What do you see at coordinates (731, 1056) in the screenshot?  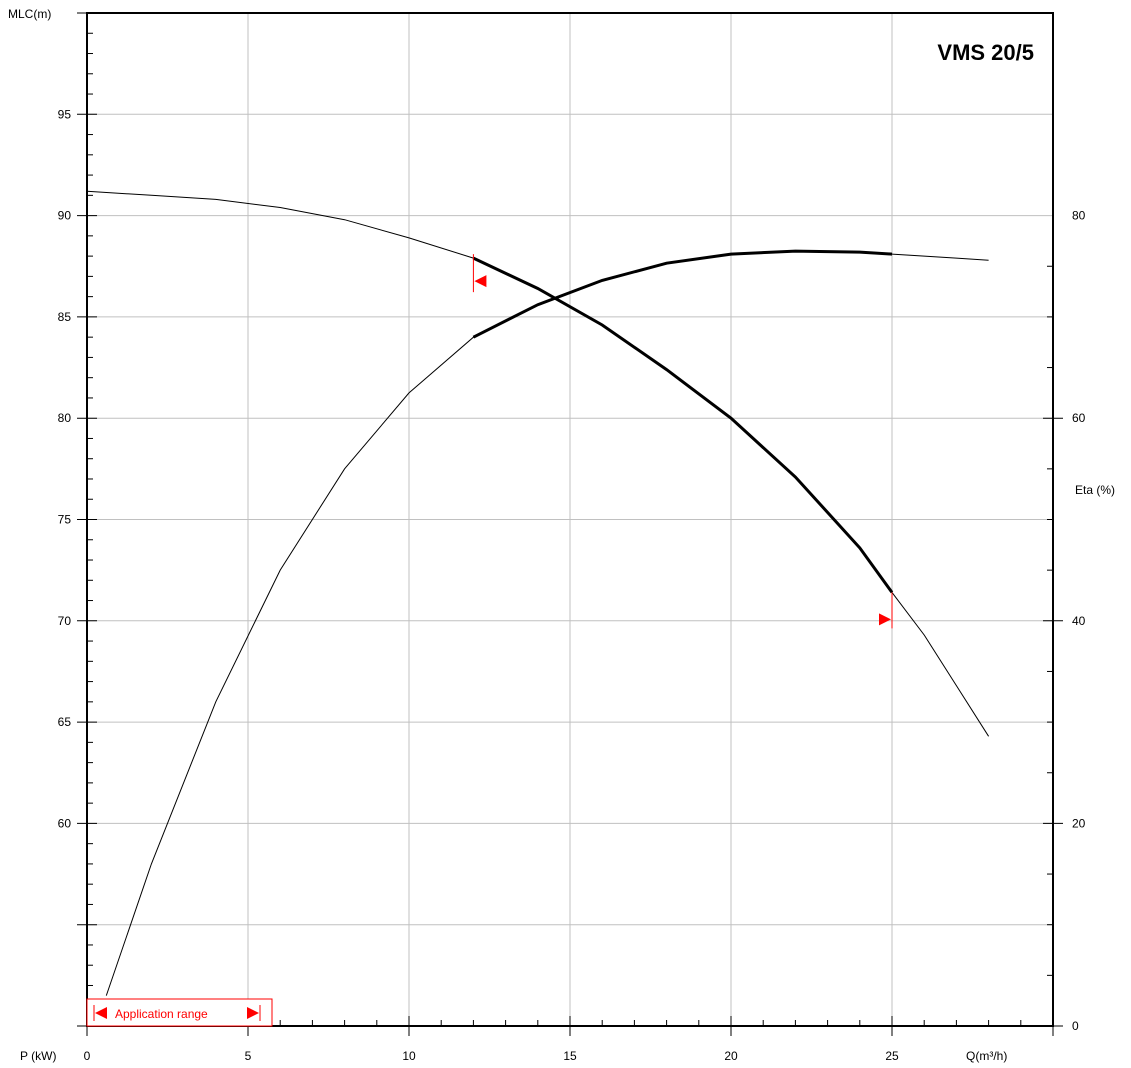 I see `x-tick-label: 20` at bounding box center [731, 1056].